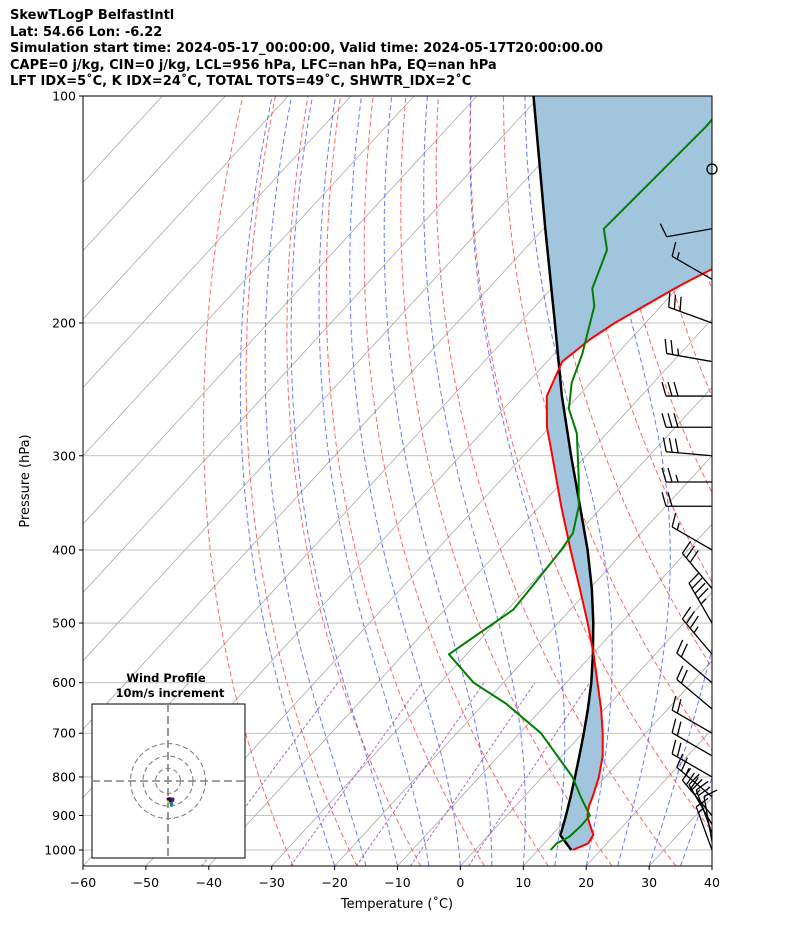  I want to click on hodograph-rings, so click(168, 781).